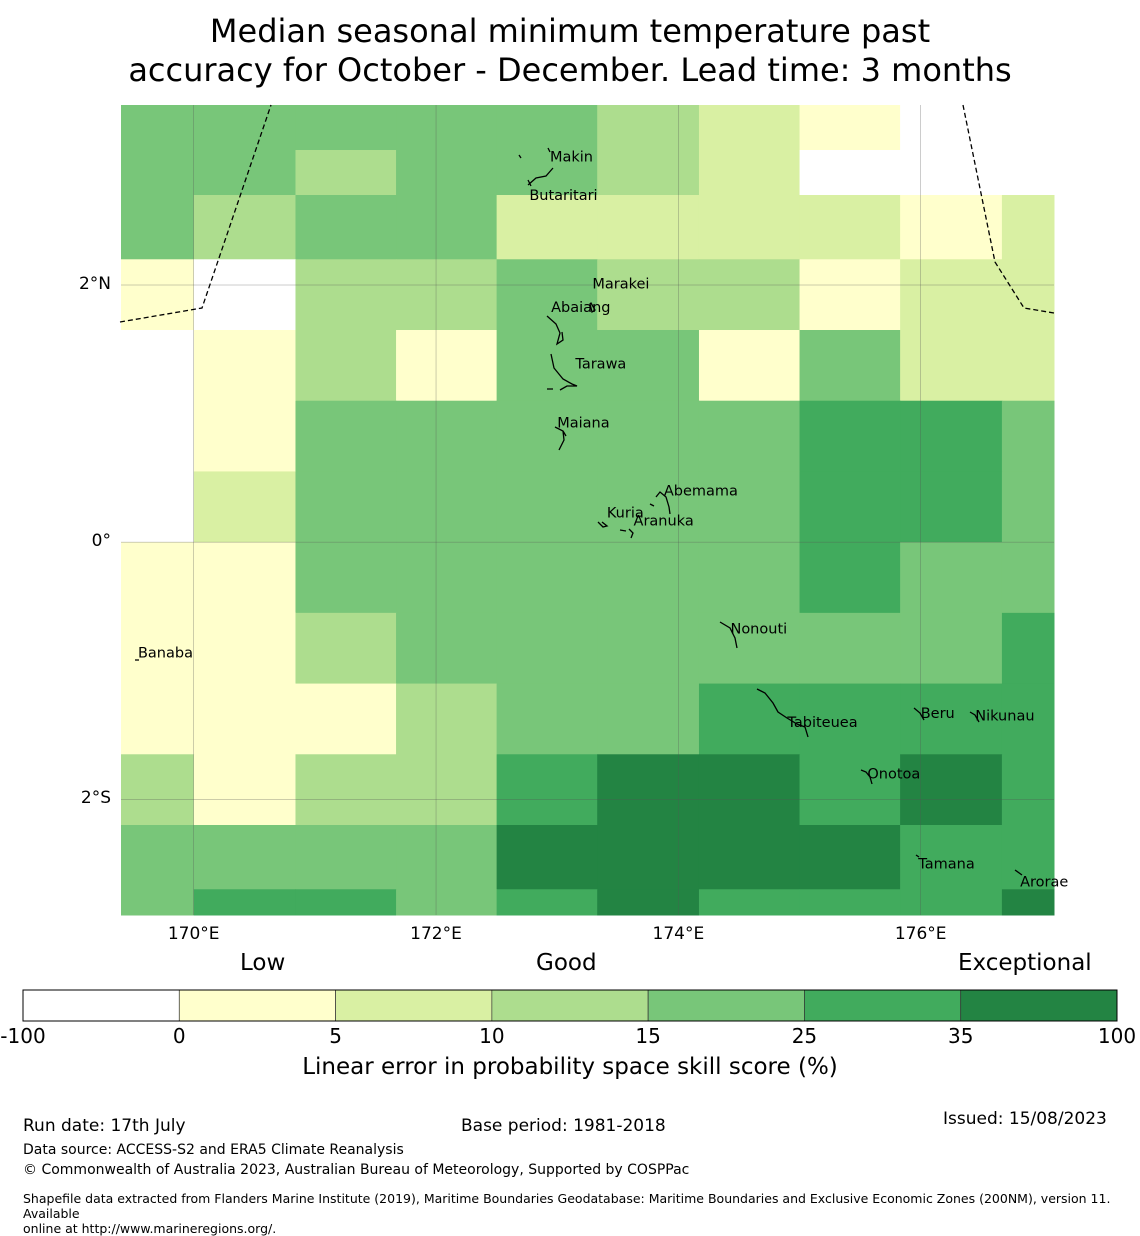 The width and height of the screenshot is (1140, 1236). Describe the element at coordinates (758, 629) in the screenshot. I see `place-label: Nonouti` at that location.